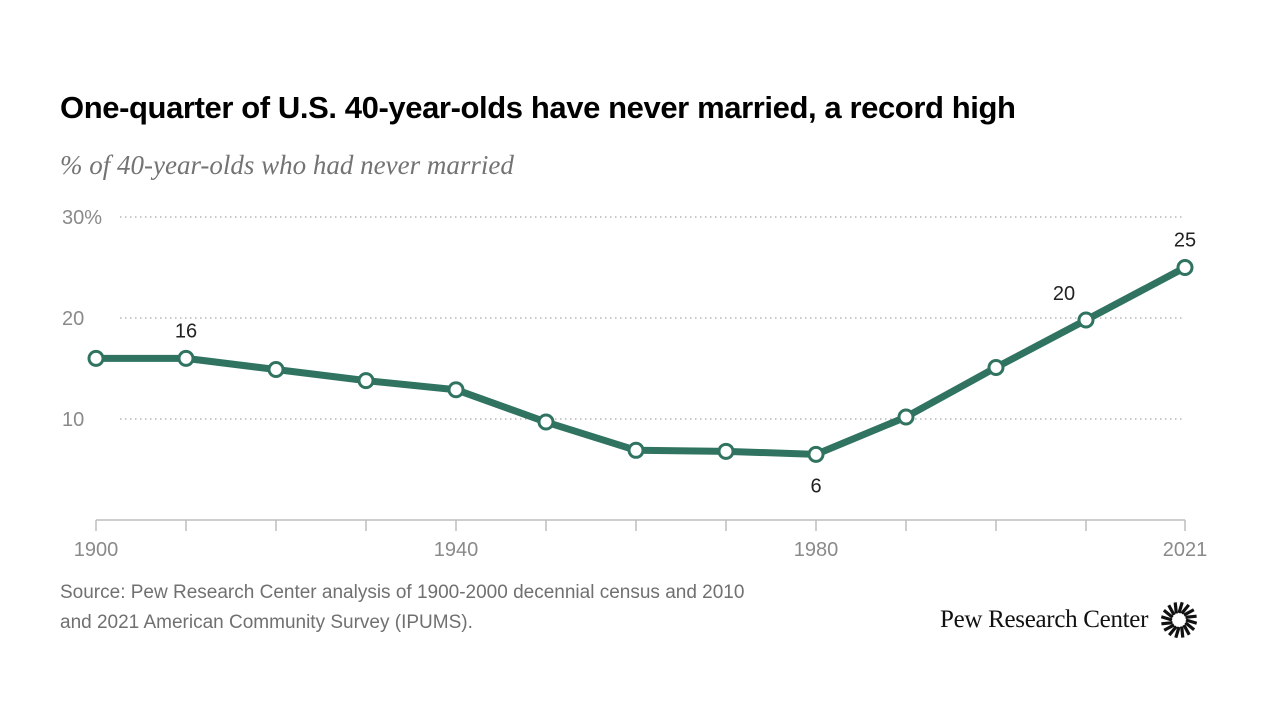 The height and width of the screenshot is (720, 1280). Describe the element at coordinates (1179, 620) in the screenshot. I see `pew-sunburst-icon` at that location.